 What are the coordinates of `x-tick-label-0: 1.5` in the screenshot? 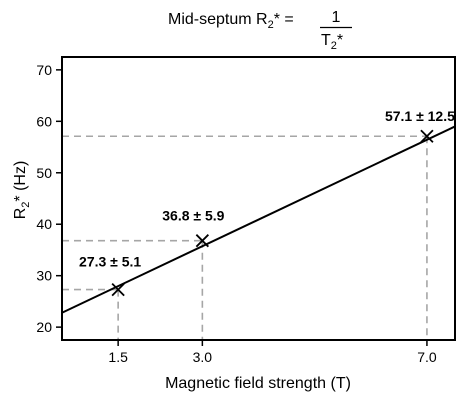 It's located at (118, 357).